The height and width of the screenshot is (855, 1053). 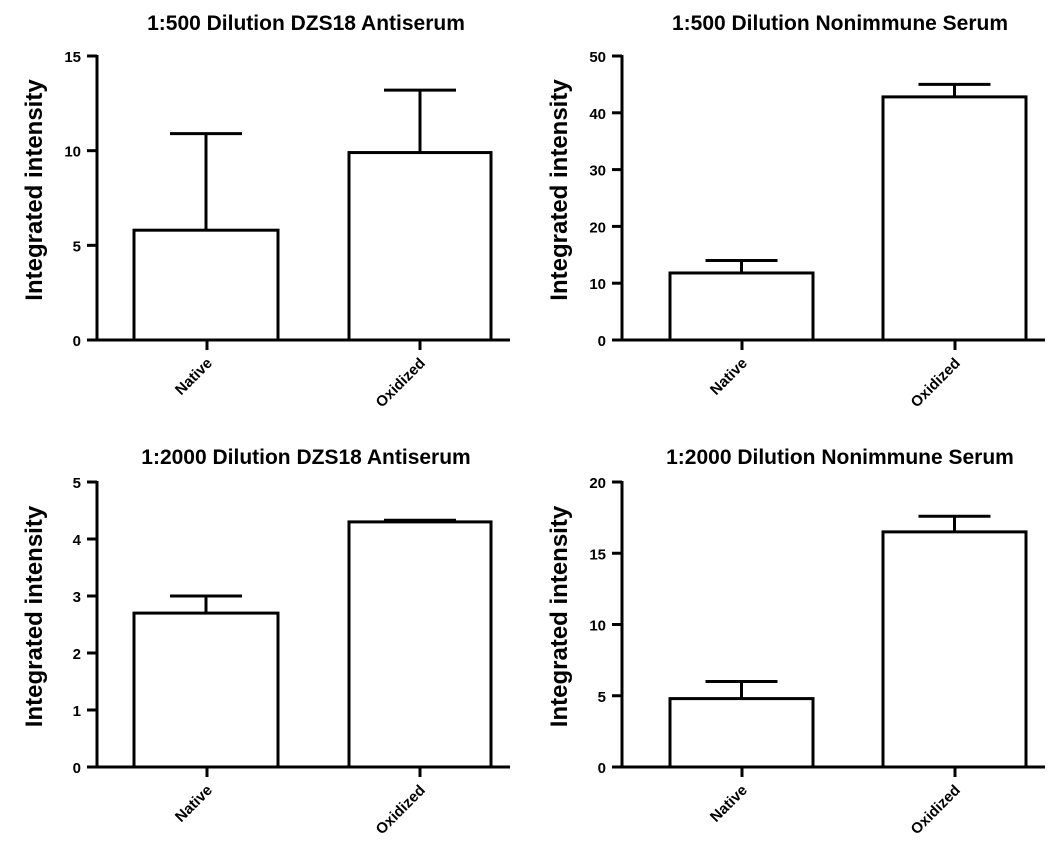 I want to click on y-tick-label: 4, so click(x=77, y=540).